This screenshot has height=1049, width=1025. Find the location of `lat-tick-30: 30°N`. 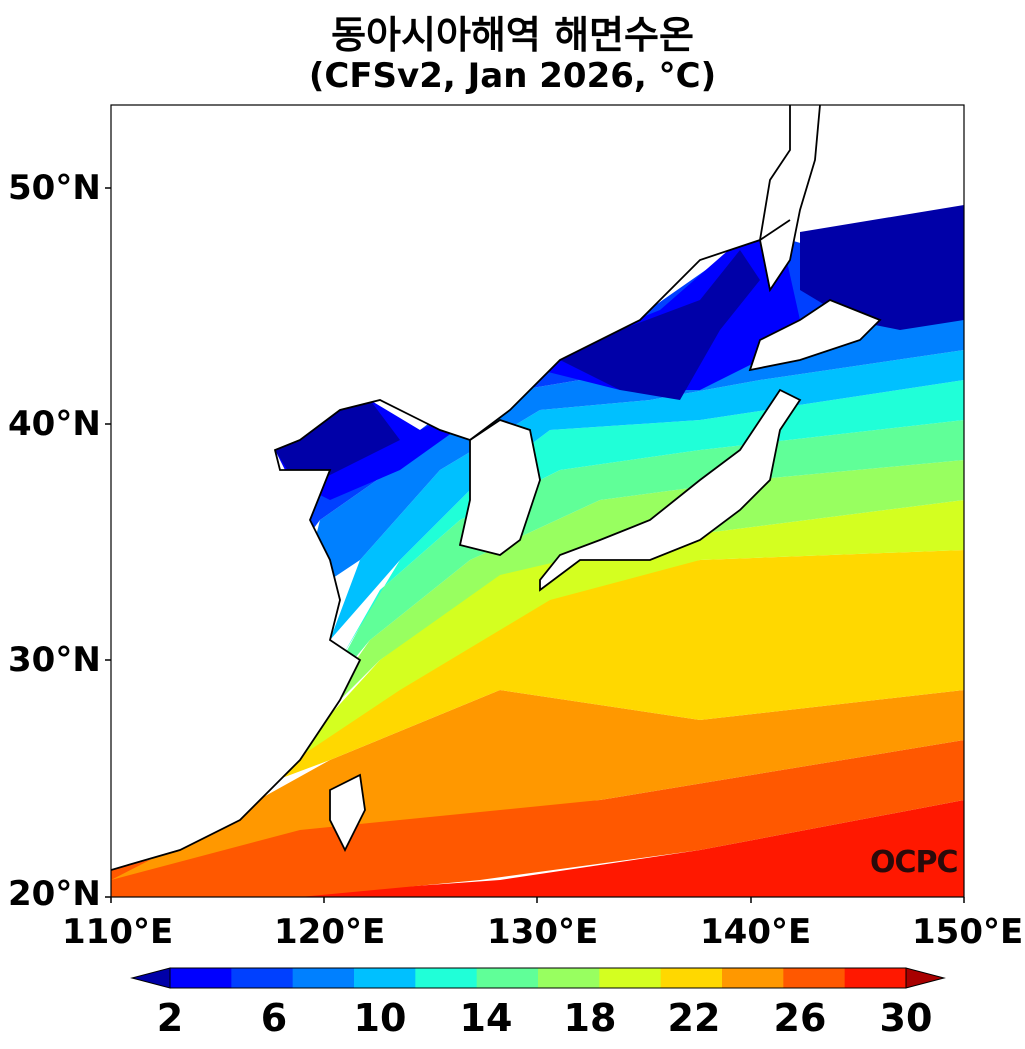

lat-tick-30: 30°N is located at coordinates (54, 660).